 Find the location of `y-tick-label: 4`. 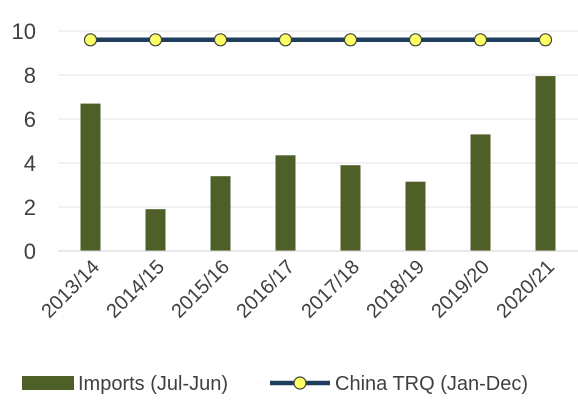

y-tick-label: 4 is located at coordinates (30, 163).